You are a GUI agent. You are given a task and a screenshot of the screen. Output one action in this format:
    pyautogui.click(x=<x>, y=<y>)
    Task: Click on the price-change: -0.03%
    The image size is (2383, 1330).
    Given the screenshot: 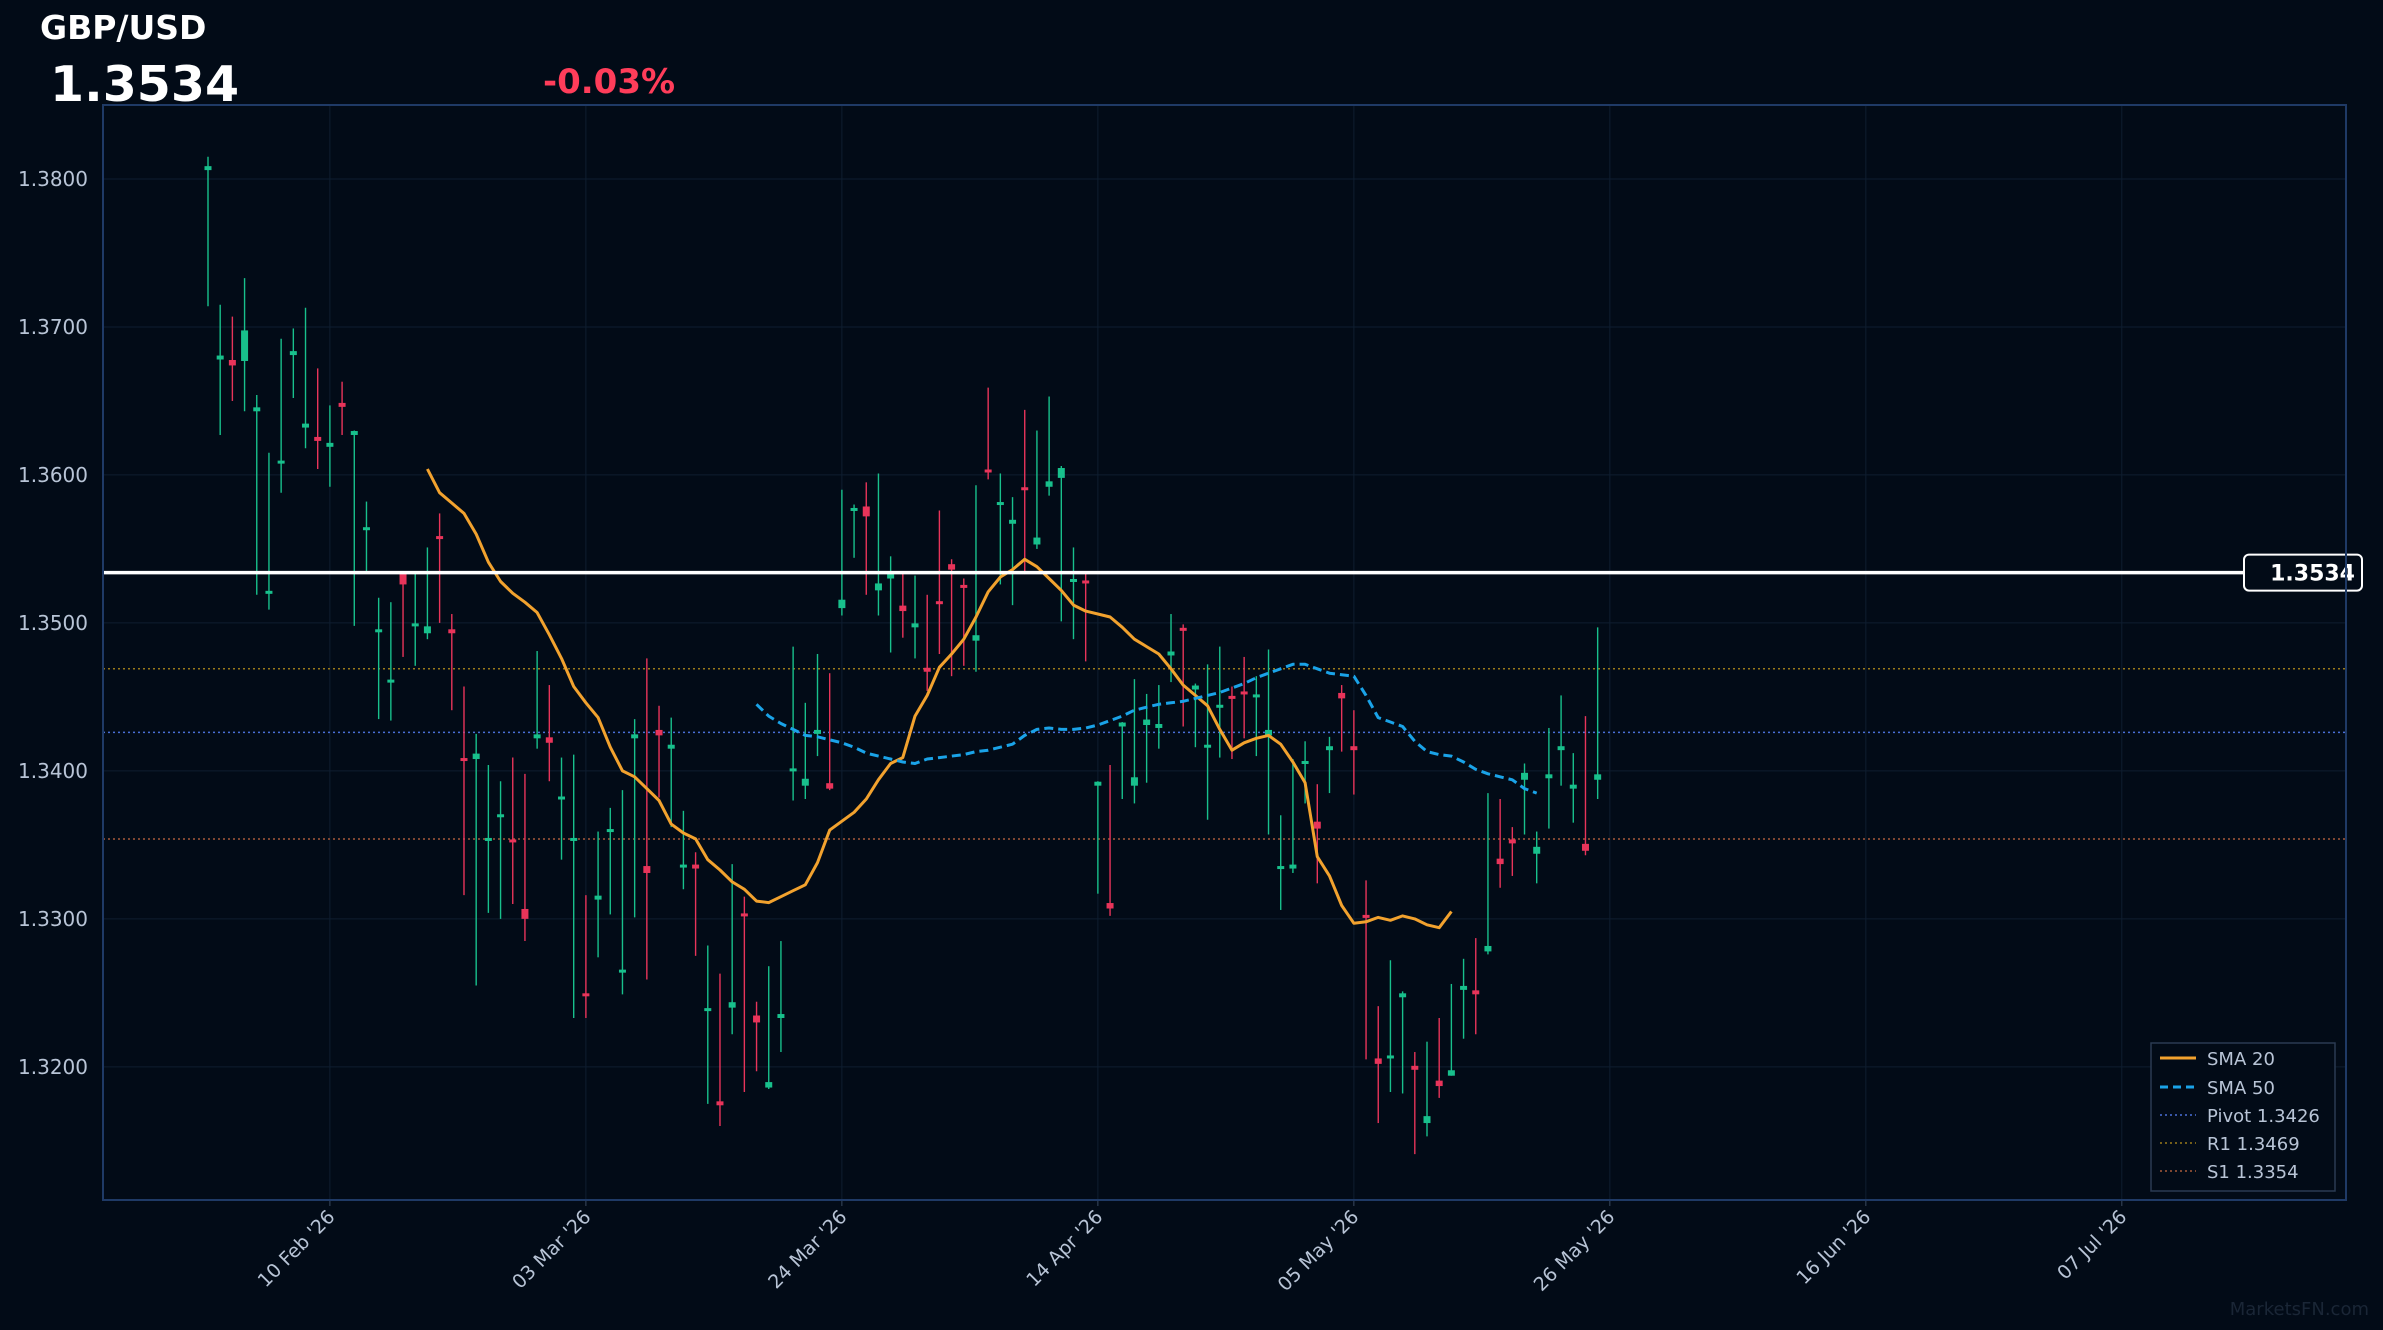 What is the action you would take?
    pyautogui.click(x=609, y=82)
    